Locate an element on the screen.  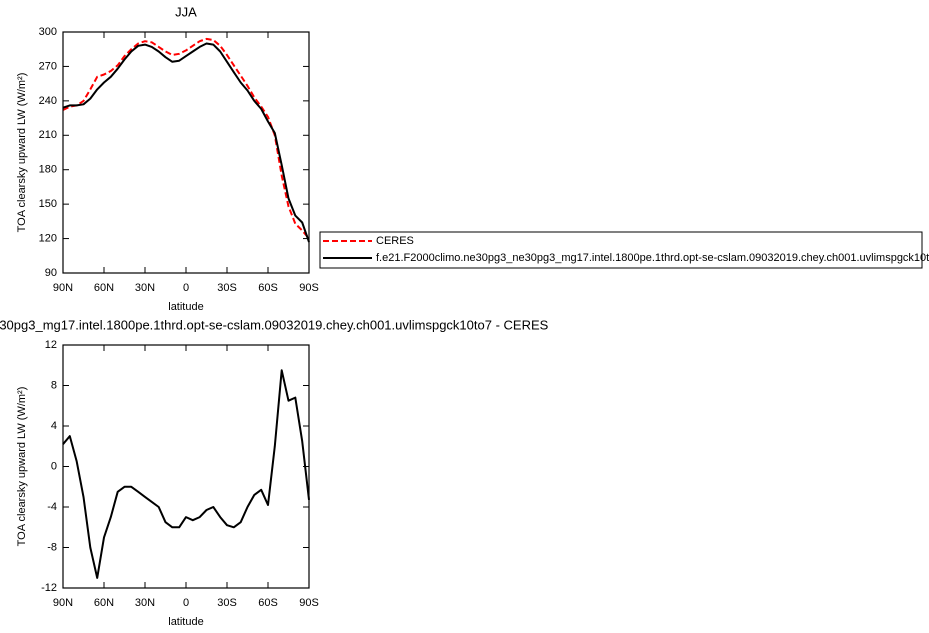
y-tick-label: 0 is located at coordinates (54, 466).